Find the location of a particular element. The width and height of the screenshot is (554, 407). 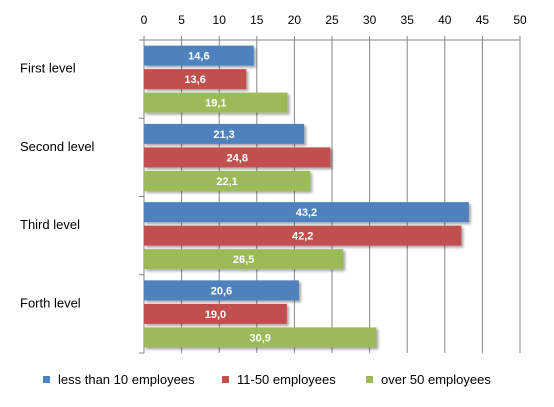

x-axis-ticks: 0 5 10 15 20 25 30 35 40 45 50 is located at coordinates (334, 20).